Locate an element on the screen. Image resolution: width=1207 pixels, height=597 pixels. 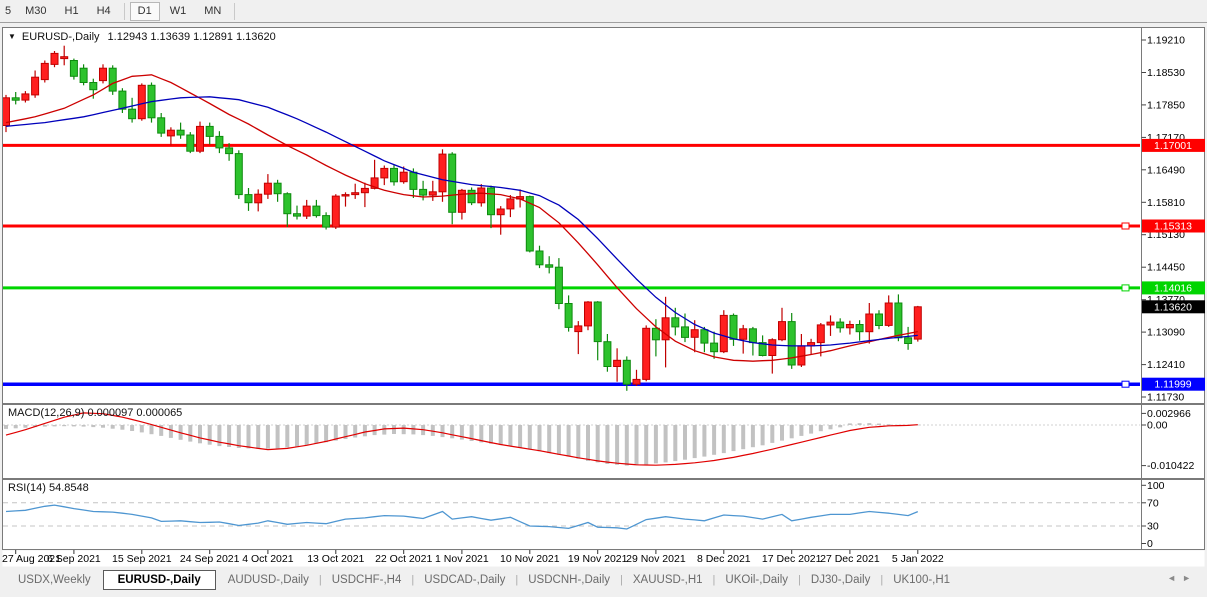
svg-text: 100 is located at coordinates (1156, 486).